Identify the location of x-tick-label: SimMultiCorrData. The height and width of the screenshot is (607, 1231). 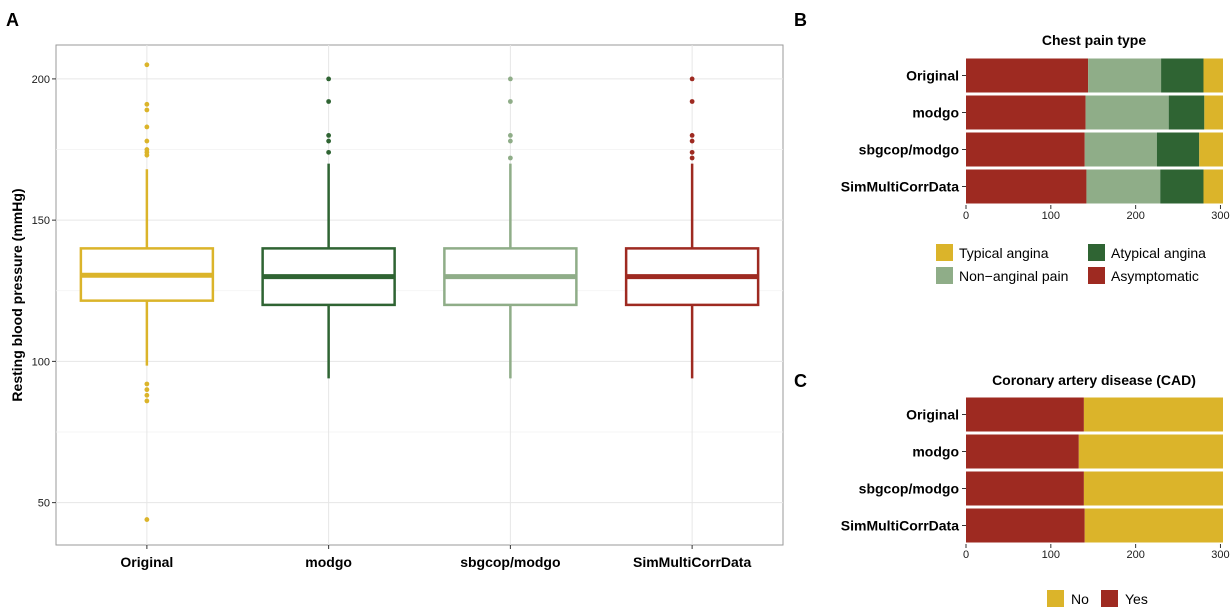
(692, 562).